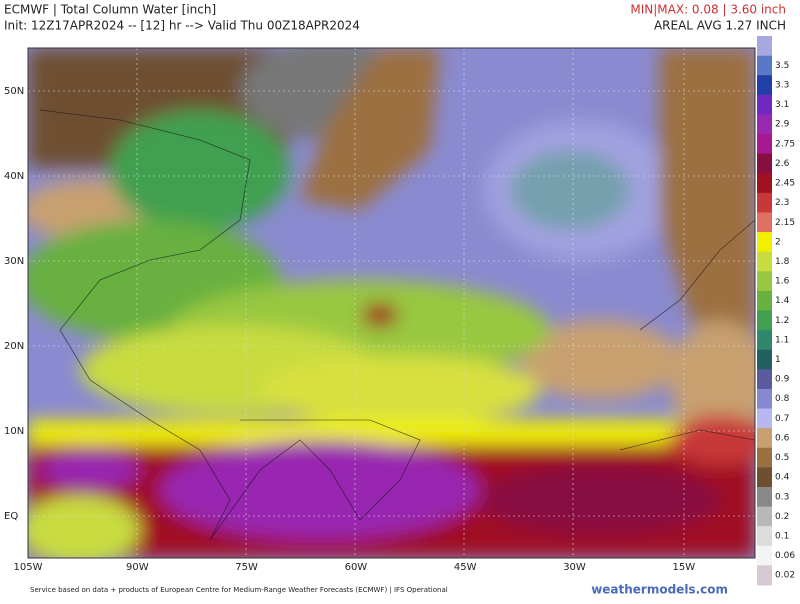 The width and height of the screenshot is (800, 604). I want to click on colorbar-label: 2.45, so click(785, 184).